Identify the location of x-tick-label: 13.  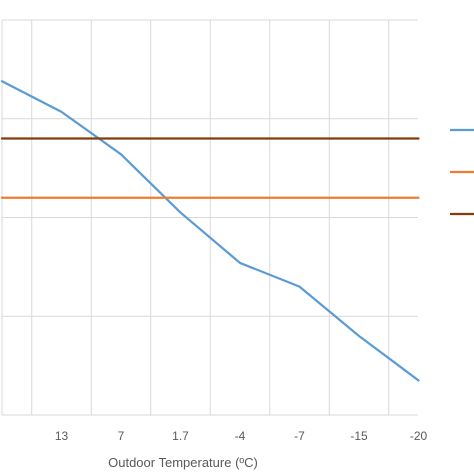
(62, 436).